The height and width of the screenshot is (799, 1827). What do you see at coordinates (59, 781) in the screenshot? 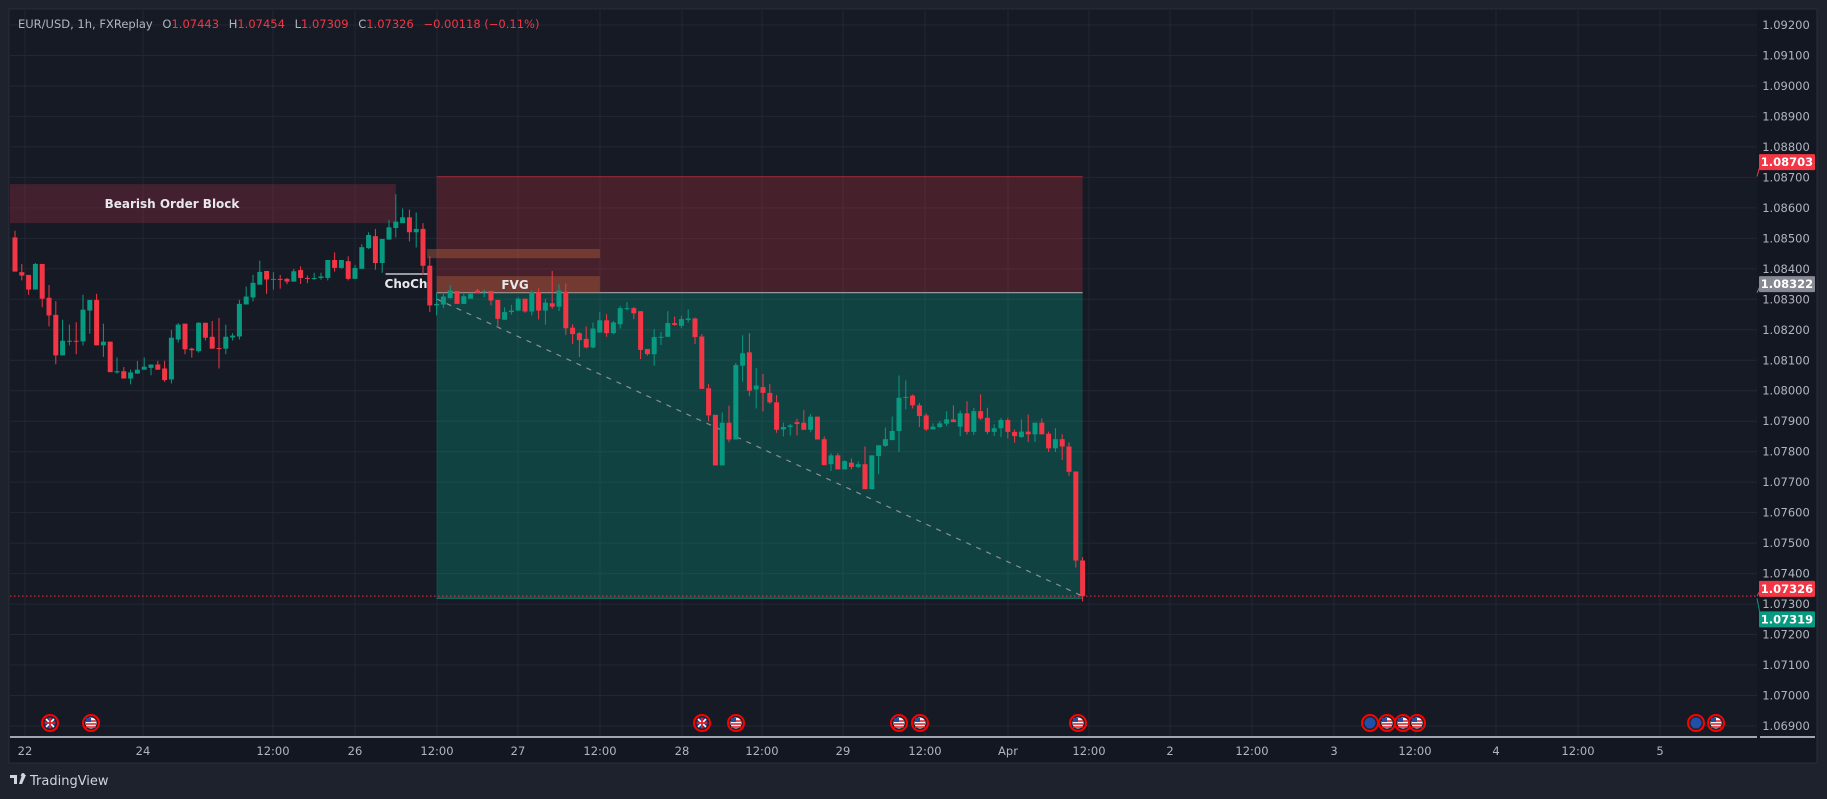
I see `tradingview-logo: TradingView` at bounding box center [59, 781].